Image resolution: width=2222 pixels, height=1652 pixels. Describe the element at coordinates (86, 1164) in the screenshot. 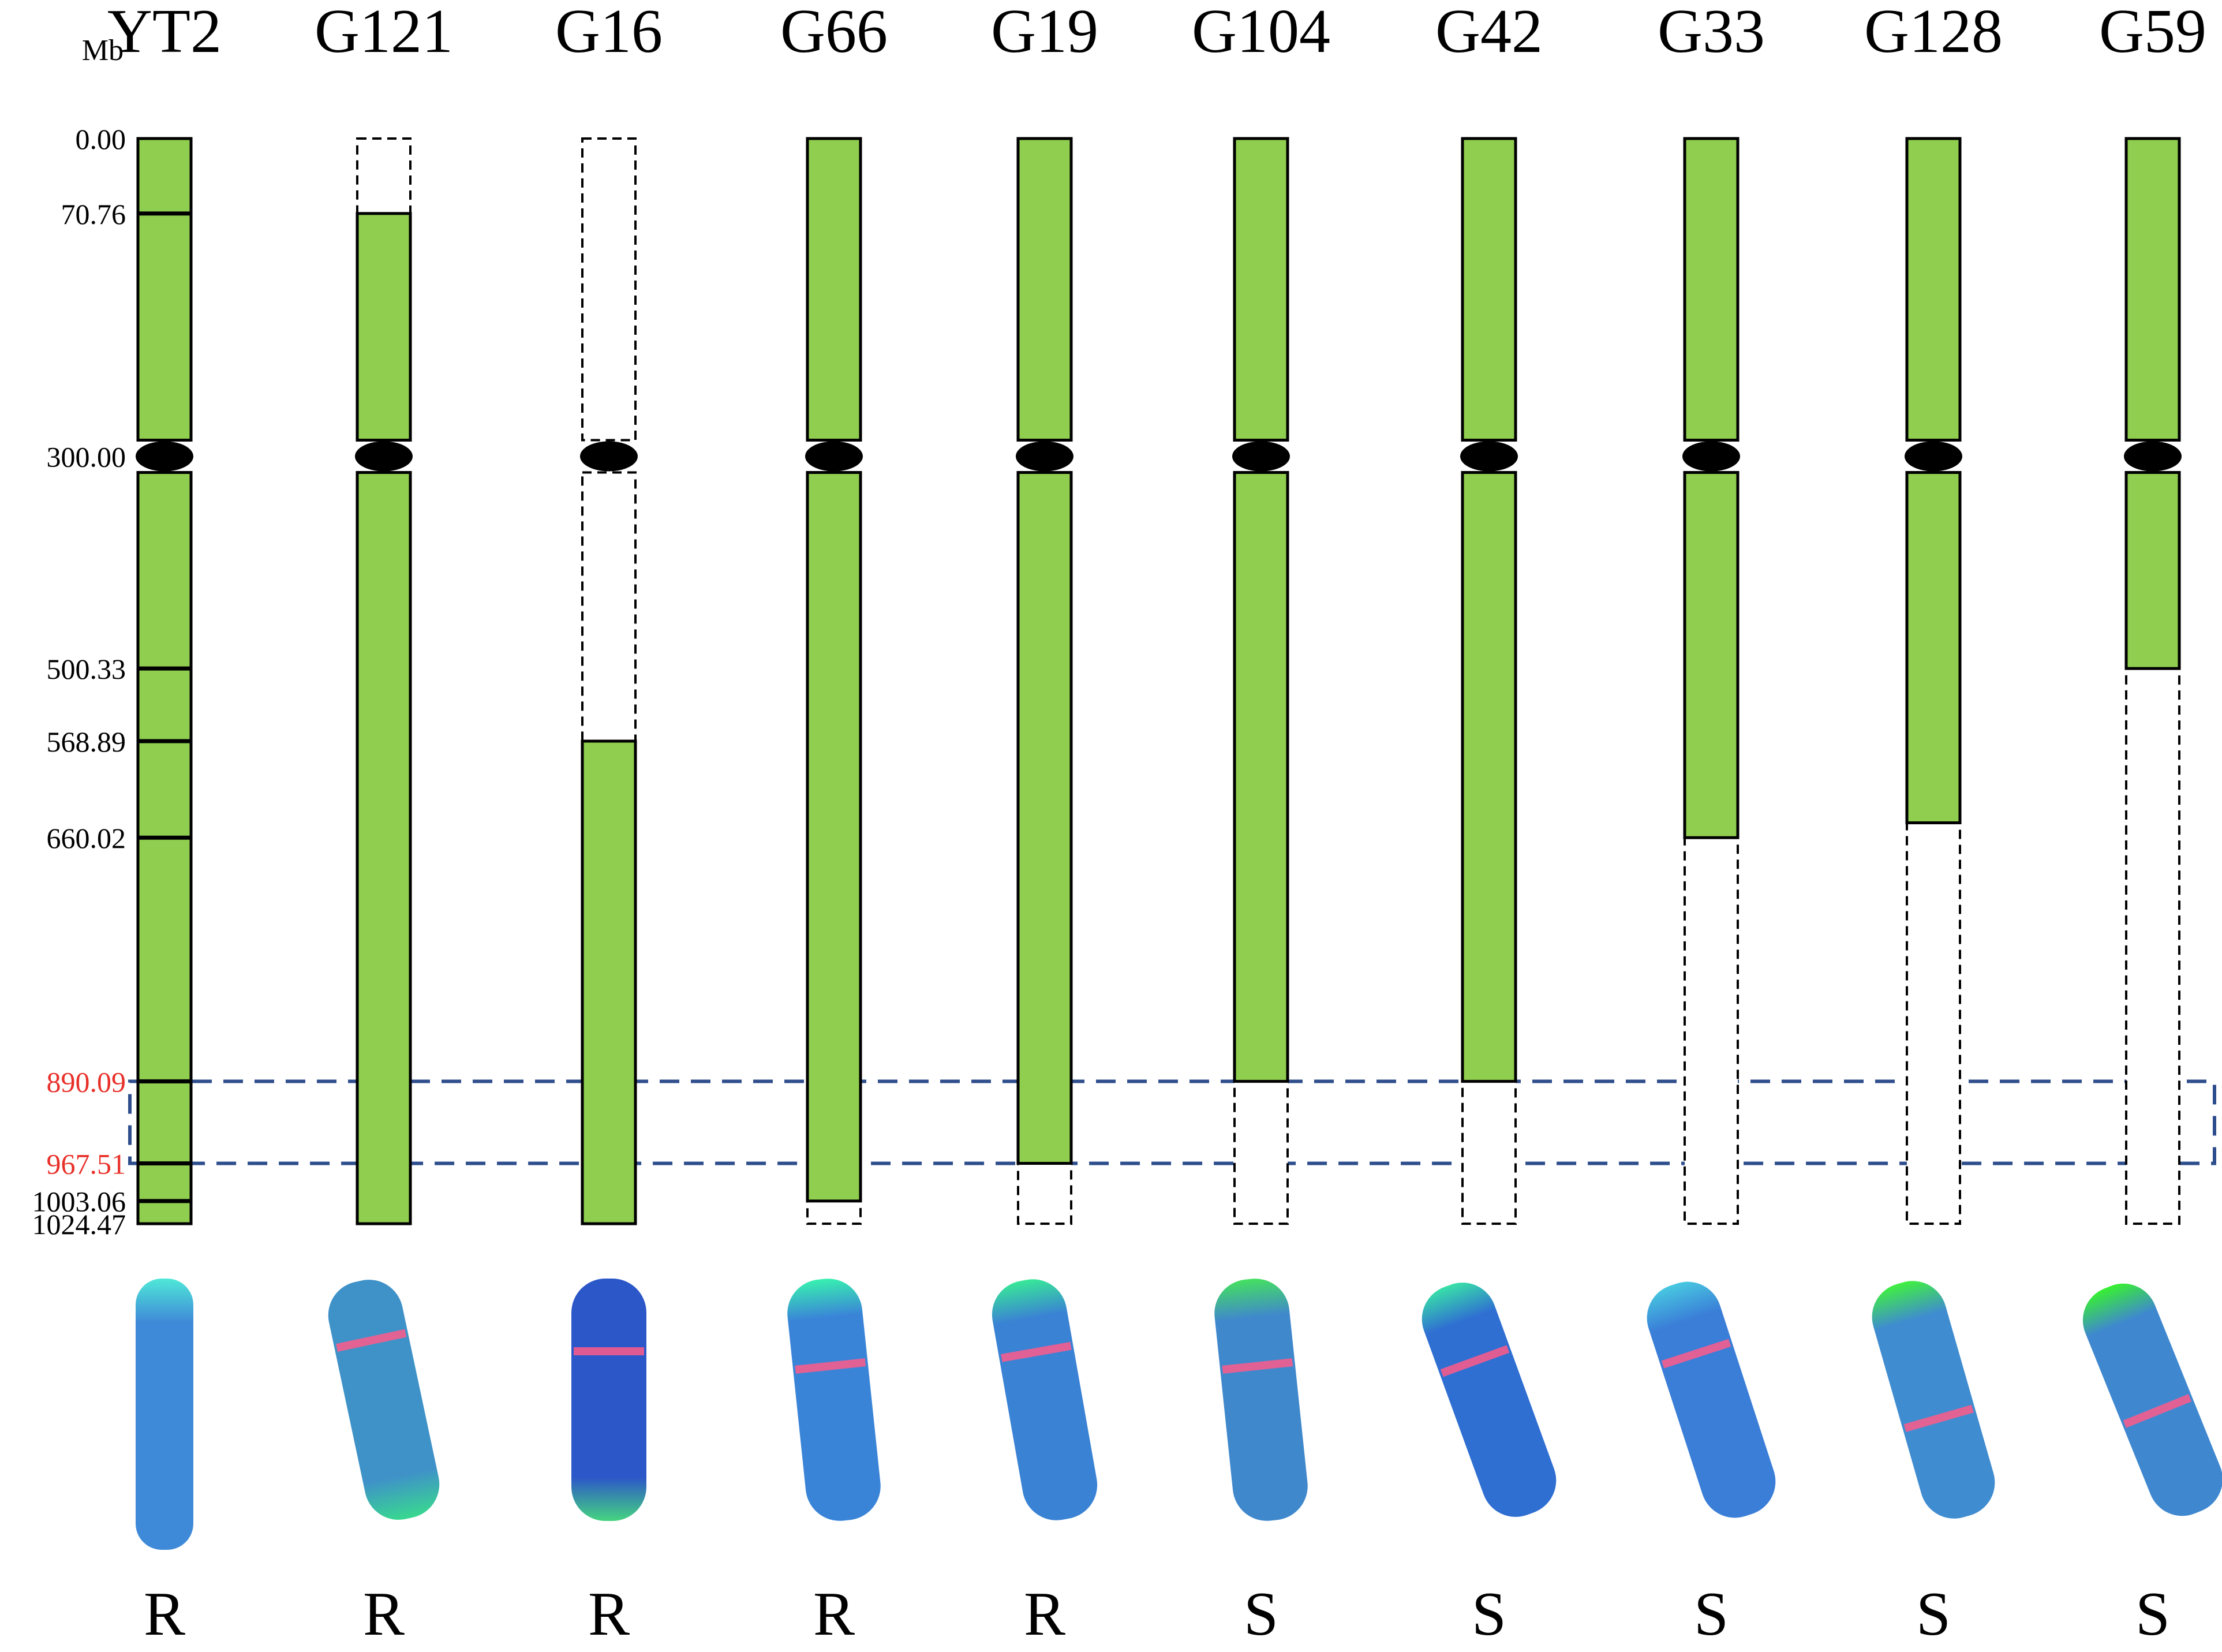

I see `scale-tick-label: 967.51` at that location.